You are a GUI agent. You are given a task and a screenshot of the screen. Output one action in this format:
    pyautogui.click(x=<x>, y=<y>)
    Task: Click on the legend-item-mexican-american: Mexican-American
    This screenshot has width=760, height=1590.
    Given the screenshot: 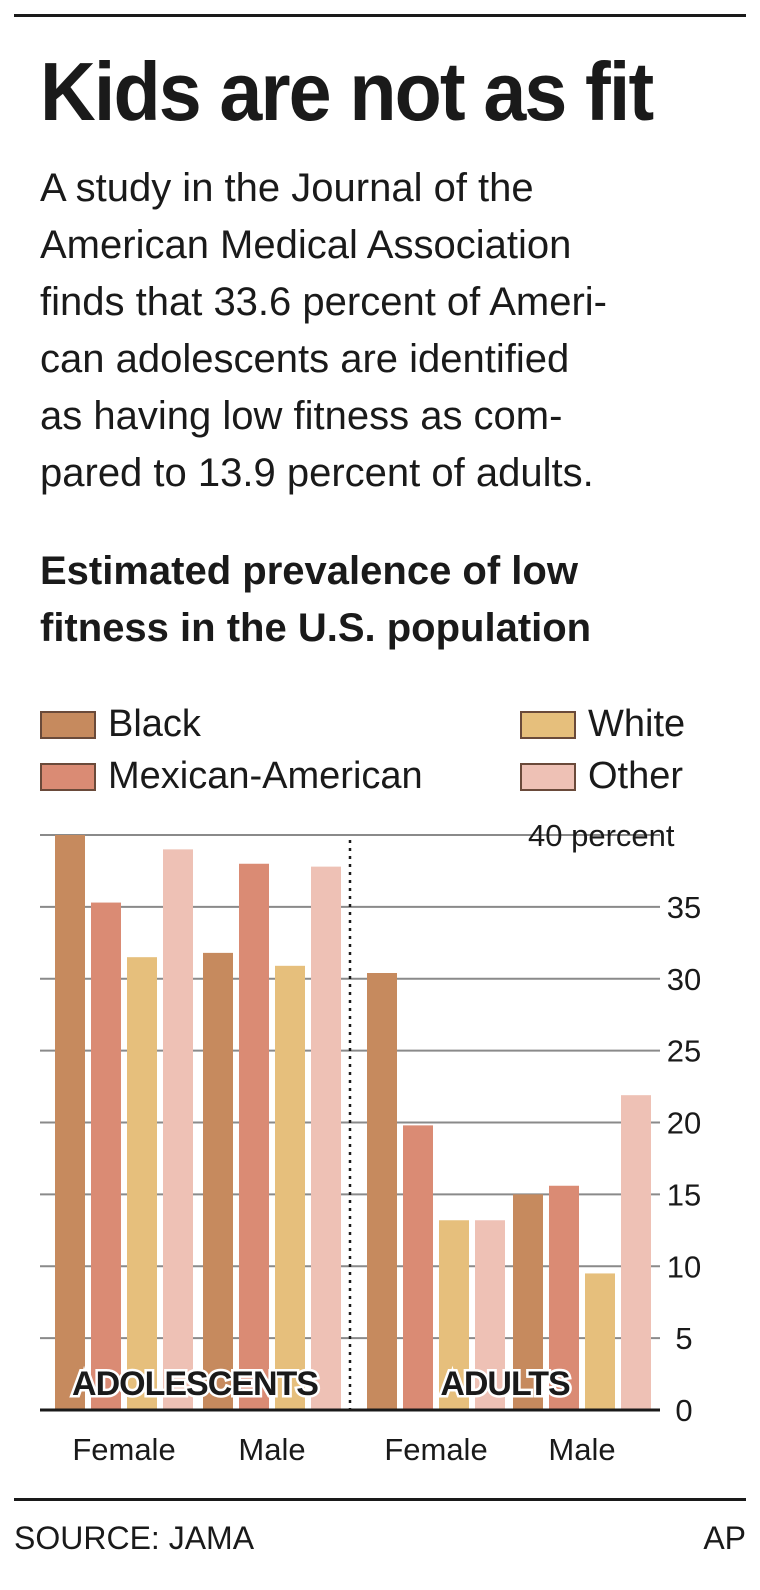 What is the action you would take?
    pyautogui.click(x=231, y=776)
    